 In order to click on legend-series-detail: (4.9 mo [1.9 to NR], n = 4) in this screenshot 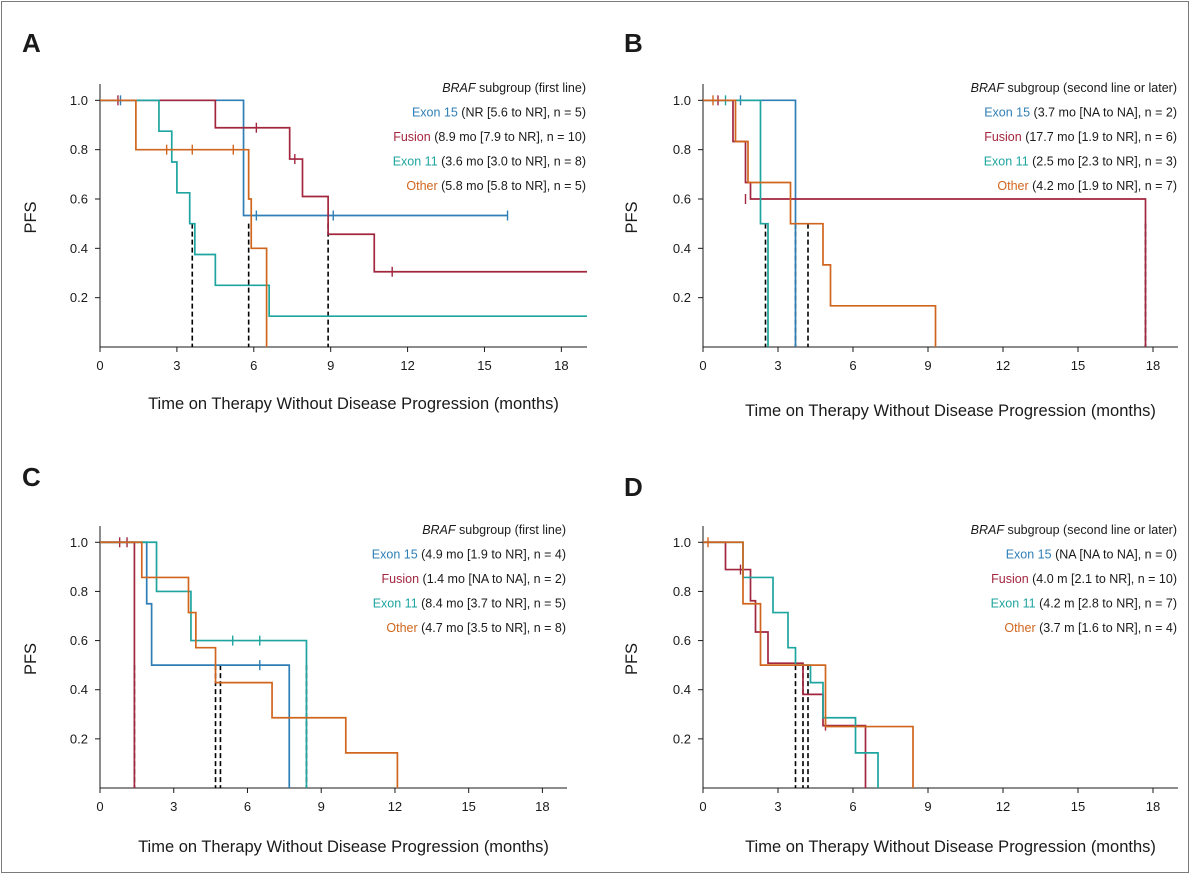, I will do `click(492, 555)`.